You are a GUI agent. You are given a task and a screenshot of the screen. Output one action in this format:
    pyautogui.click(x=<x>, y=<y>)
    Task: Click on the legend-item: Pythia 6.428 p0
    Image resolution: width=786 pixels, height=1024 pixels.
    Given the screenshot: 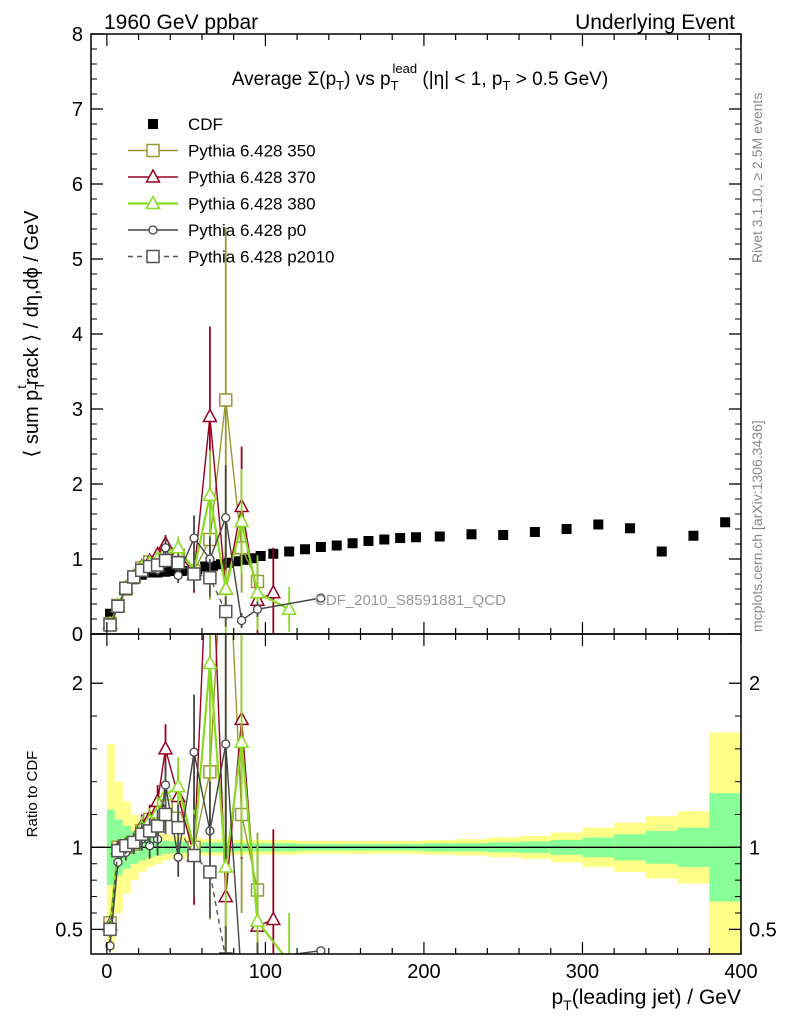 What is the action you would take?
    pyautogui.click(x=217, y=230)
    